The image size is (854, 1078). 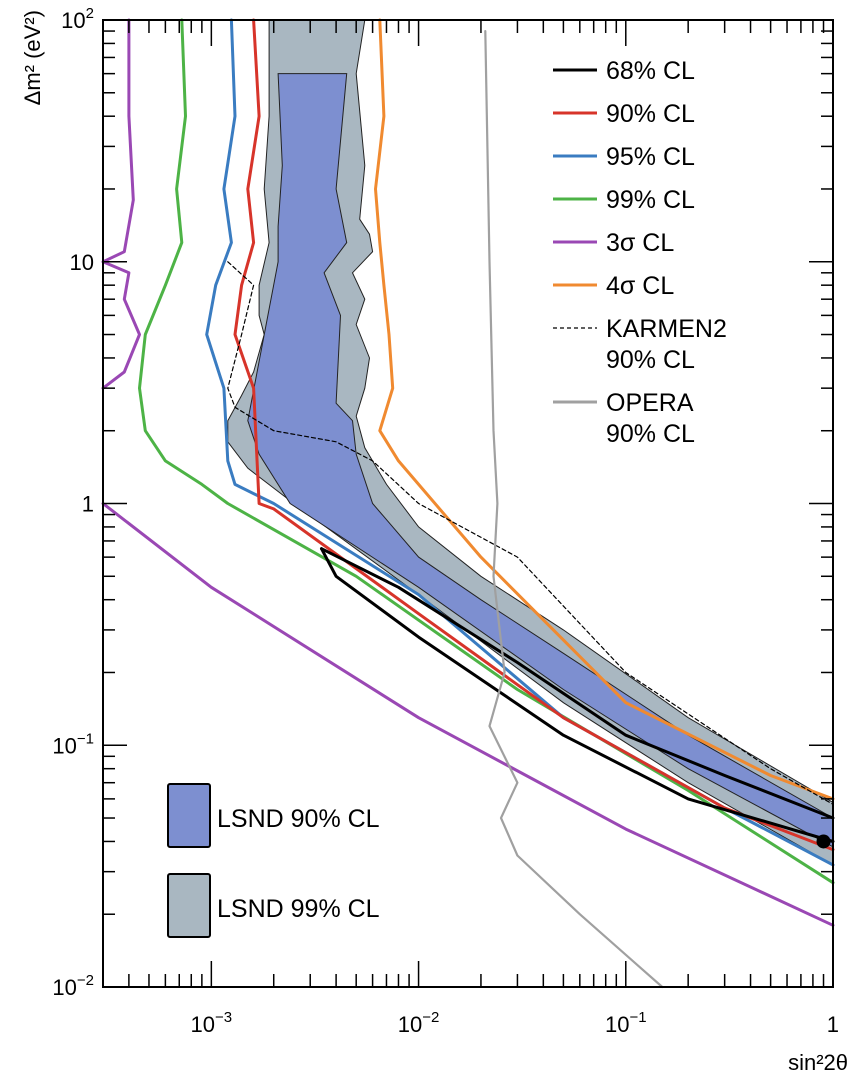 I want to click on x-tick-label: 1, so click(x=833, y=1024).